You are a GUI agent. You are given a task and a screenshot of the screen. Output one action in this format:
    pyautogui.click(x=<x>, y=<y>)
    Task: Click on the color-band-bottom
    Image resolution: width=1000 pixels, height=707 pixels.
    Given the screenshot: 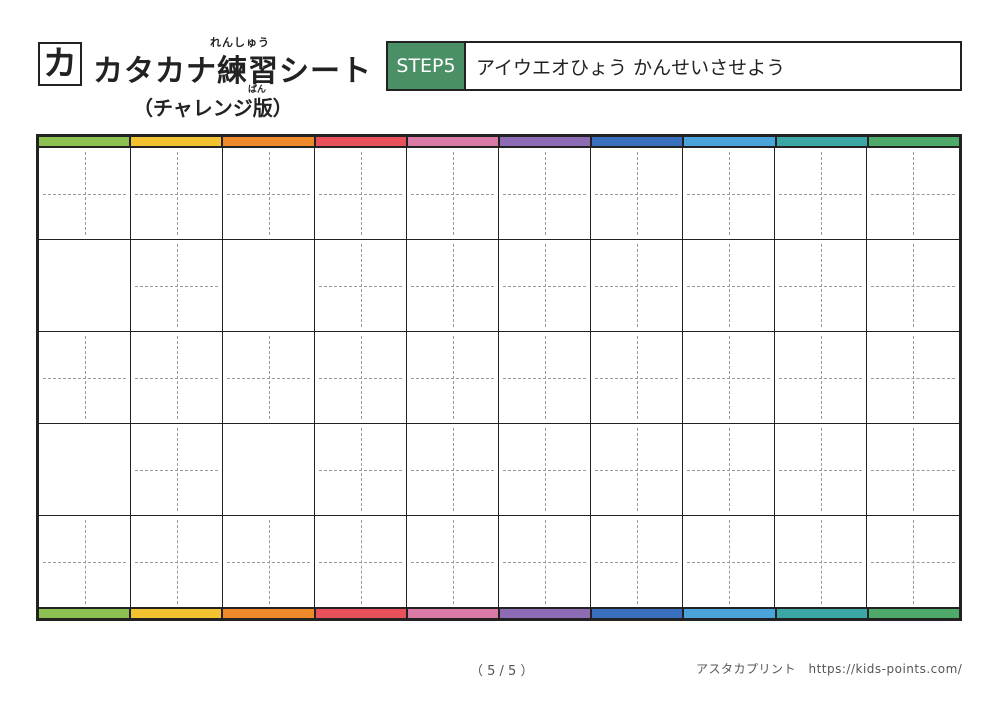 What is the action you would take?
    pyautogui.click(x=499, y=612)
    